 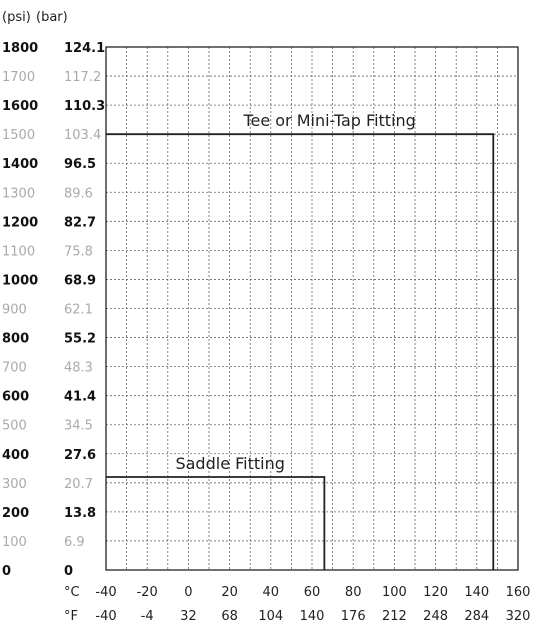 I want to click on y-tick-bar: 117.2, so click(x=82, y=77).